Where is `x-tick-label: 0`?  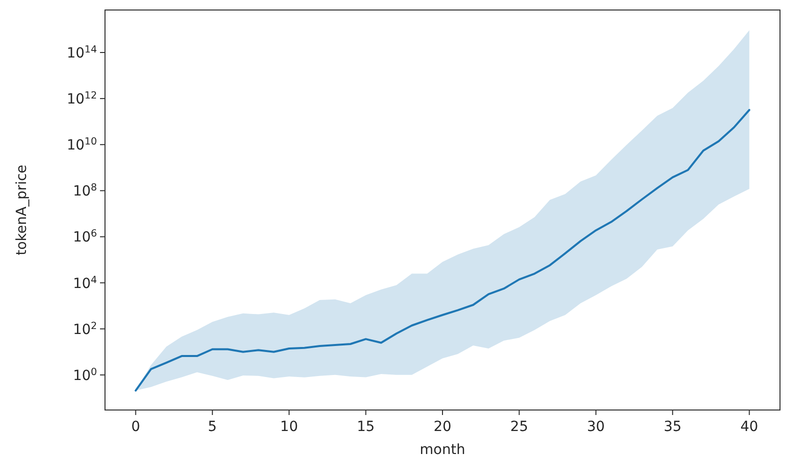
x-tick-label: 0 is located at coordinates (135, 427).